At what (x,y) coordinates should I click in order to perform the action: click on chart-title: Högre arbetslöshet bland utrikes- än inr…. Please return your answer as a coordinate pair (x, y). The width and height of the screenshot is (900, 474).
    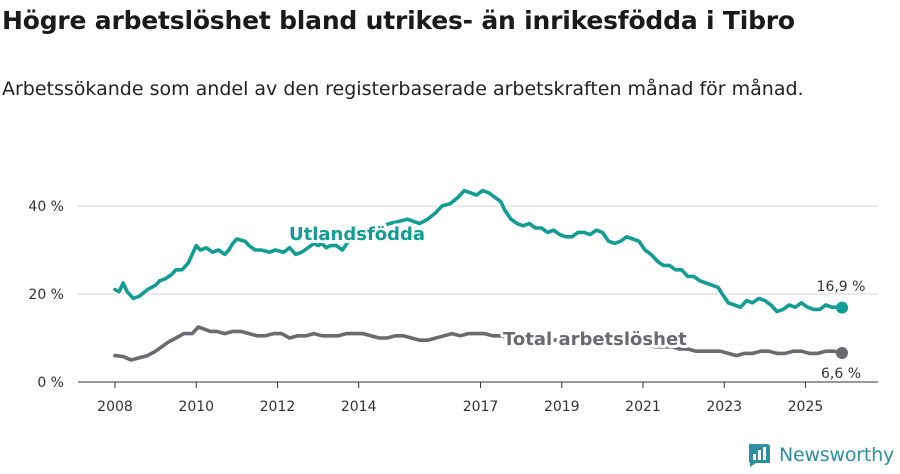
    Looking at the image, I should click on (398, 20).